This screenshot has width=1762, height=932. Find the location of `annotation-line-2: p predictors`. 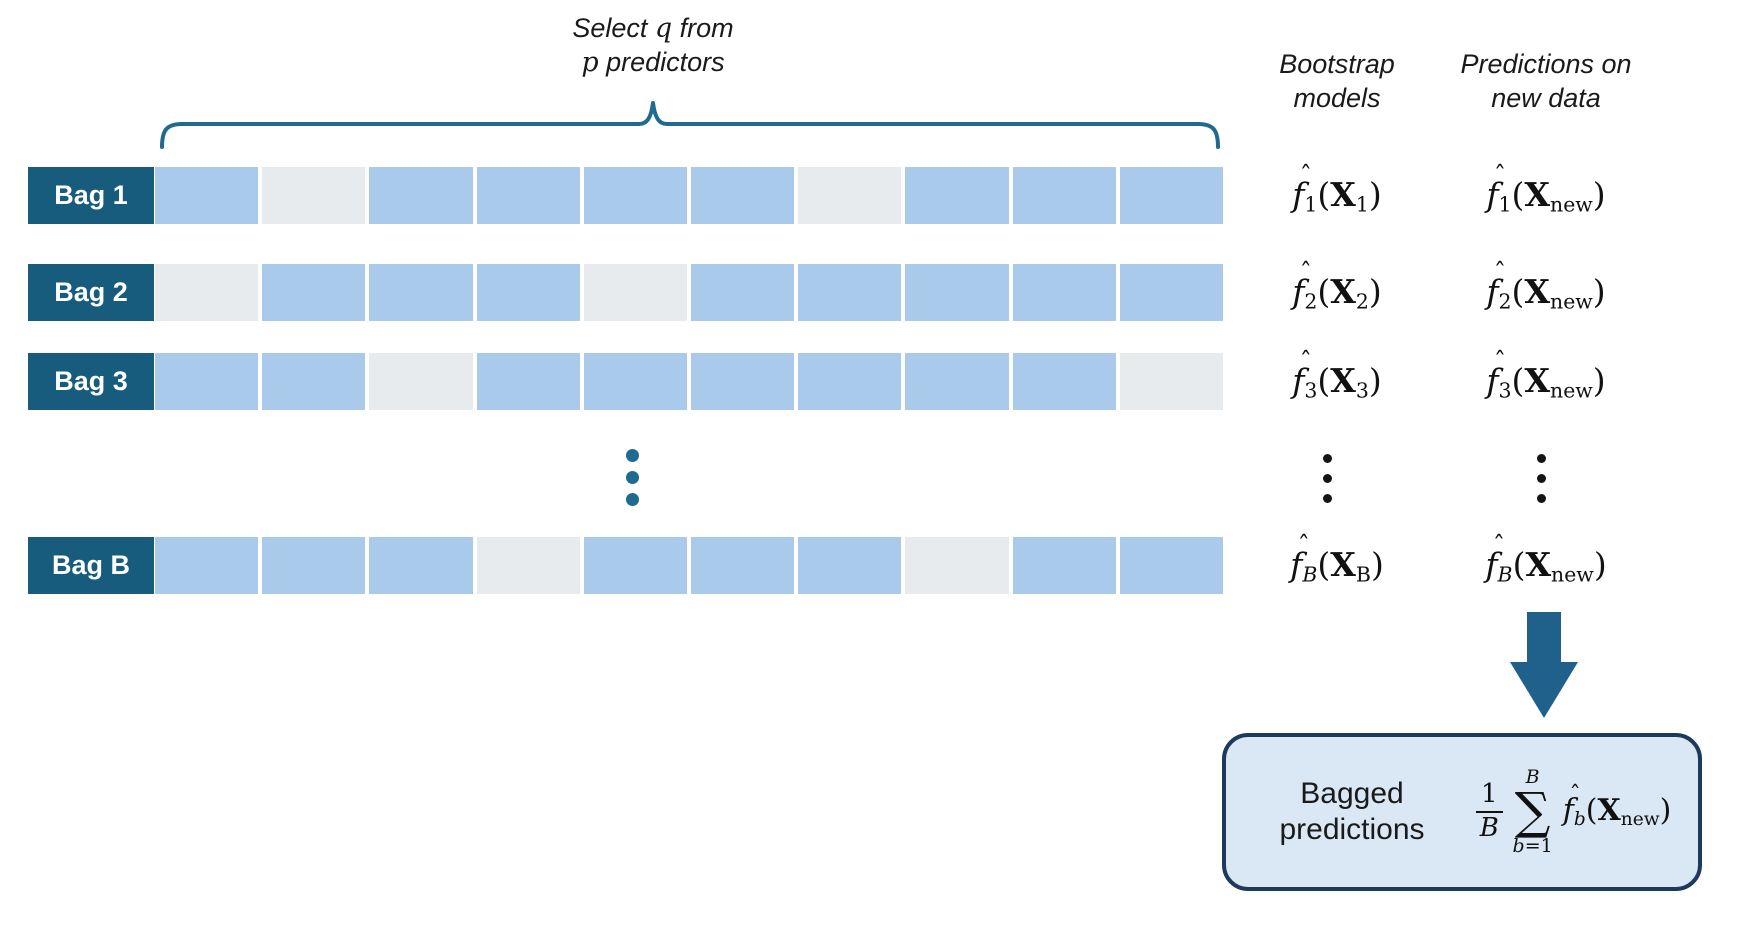

annotation-line-2: p predictors is located at coordinates (653, 62).